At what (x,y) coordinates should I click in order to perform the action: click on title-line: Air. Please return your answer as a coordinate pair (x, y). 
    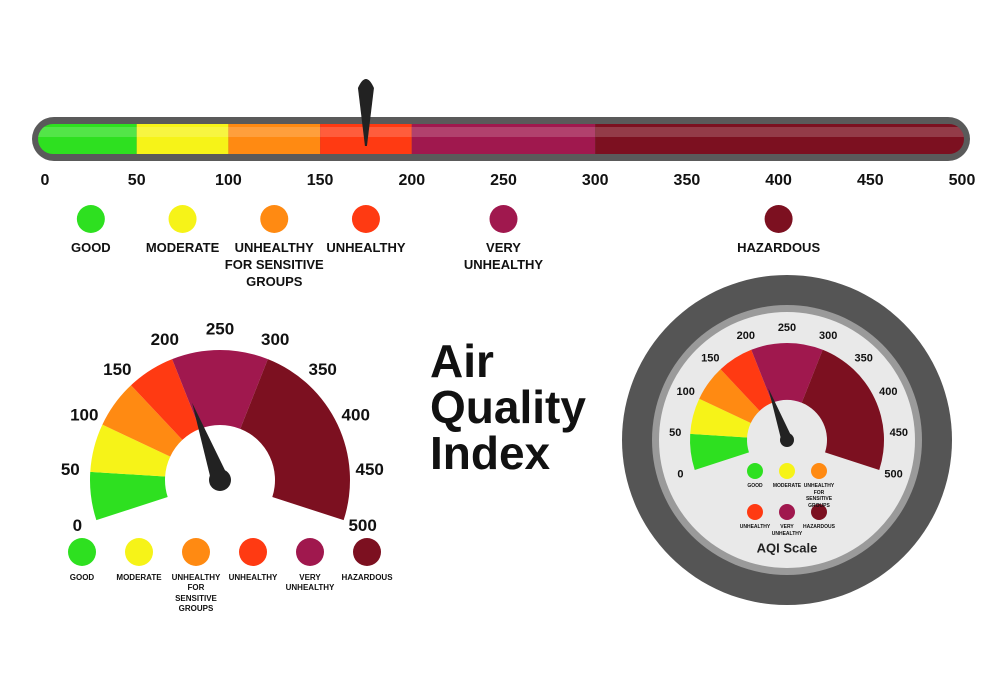
    Looking at the image, I should click on (462, 361).